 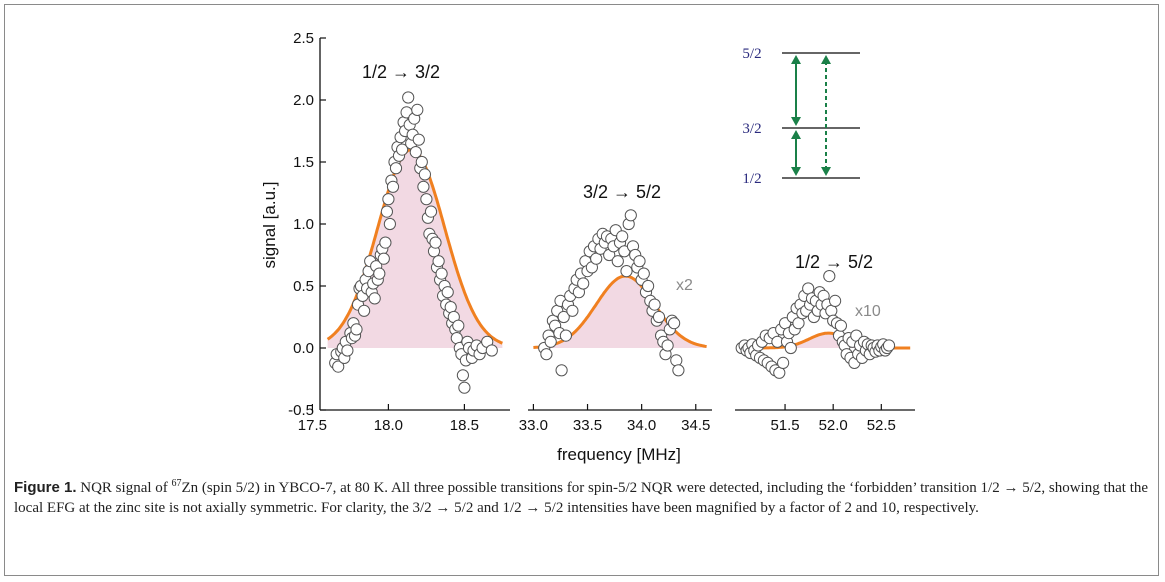 What do you see at coordinates (388, 425) in the screenshot?
I see `x-tick-label: 18.0` at bounding box center [388, 425].